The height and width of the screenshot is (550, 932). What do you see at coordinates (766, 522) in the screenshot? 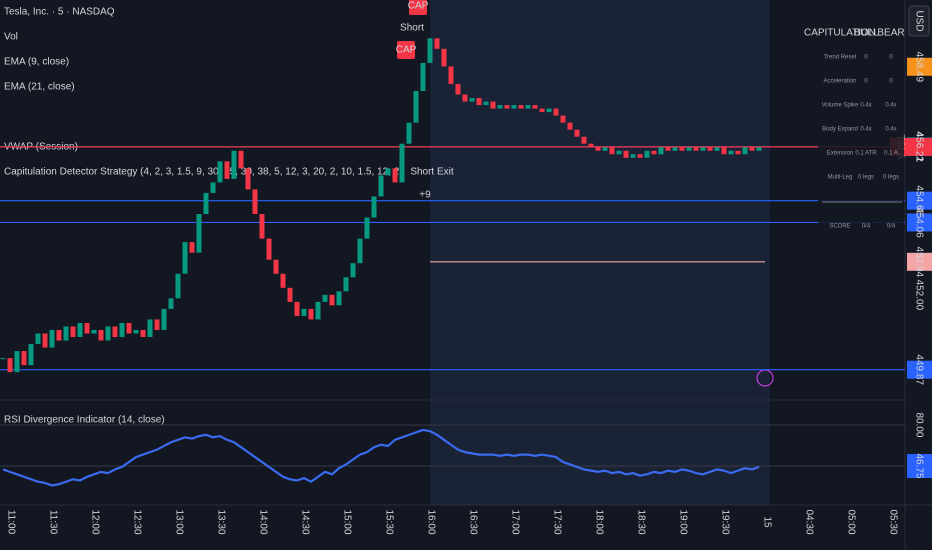
I see `x-tick-label: 15` at bounding box center [766, 522].